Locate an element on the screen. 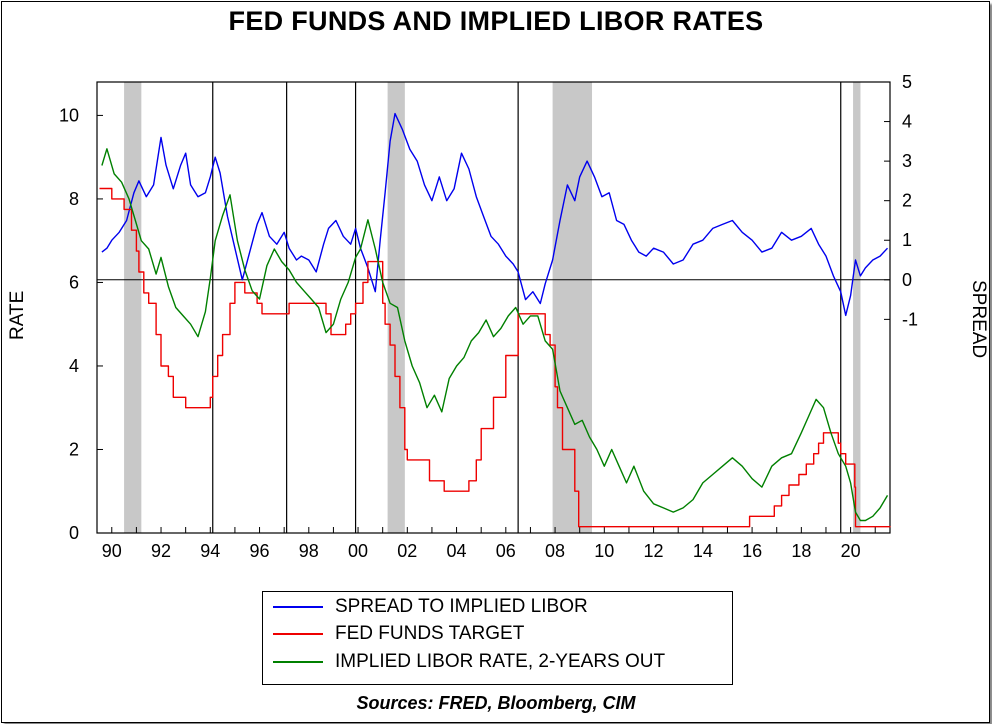 The image size is (992, 724). x-tick-label: 96 is located at coordinates (260, 551).